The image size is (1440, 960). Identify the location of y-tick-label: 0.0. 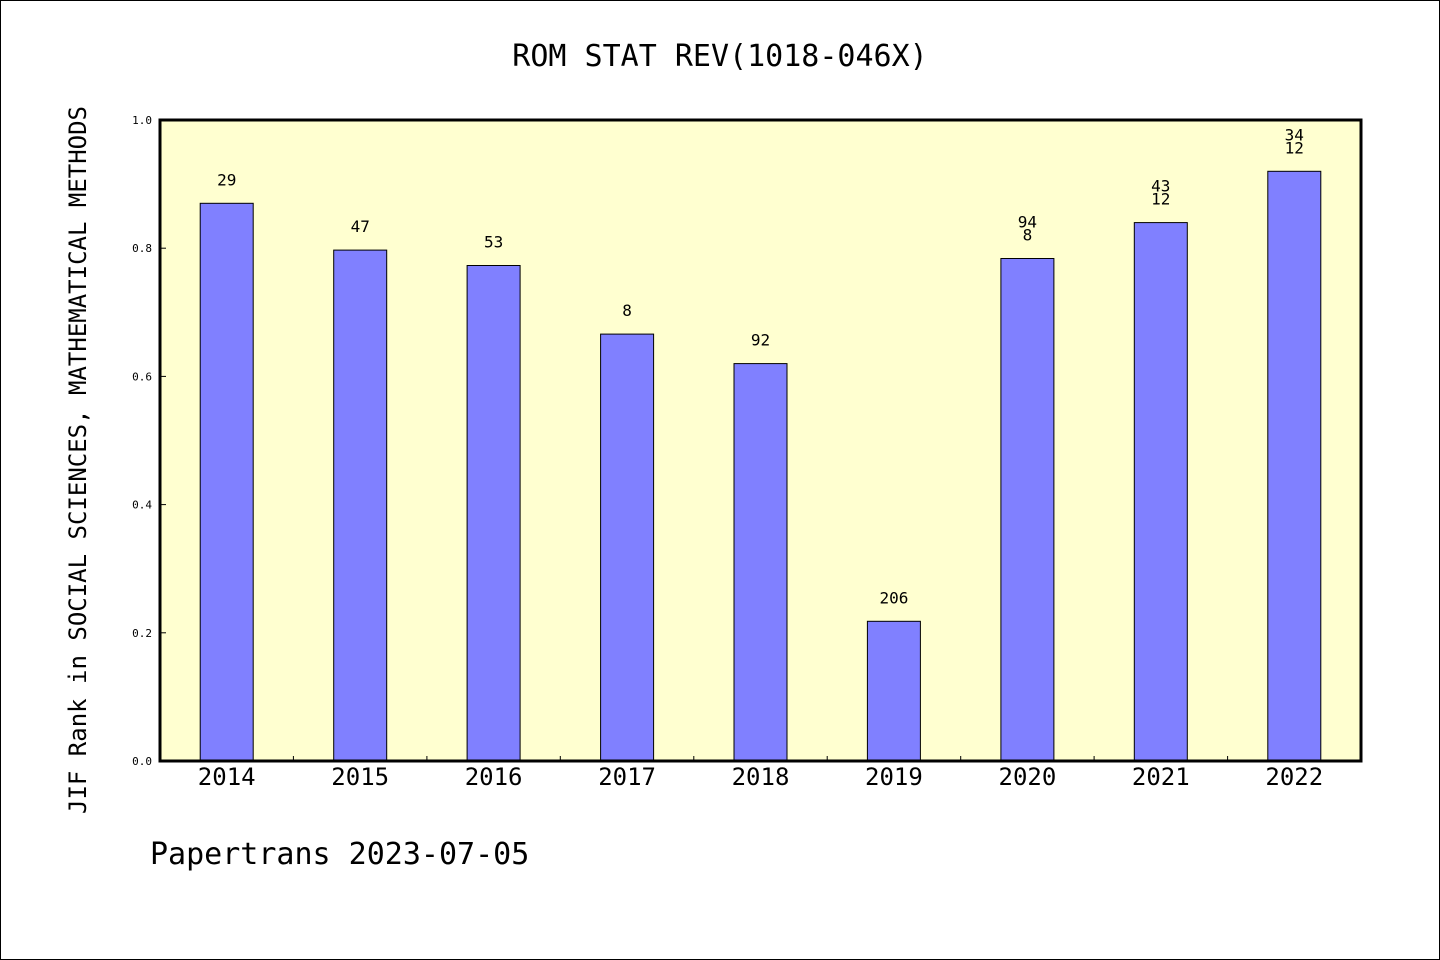
(142, 761).